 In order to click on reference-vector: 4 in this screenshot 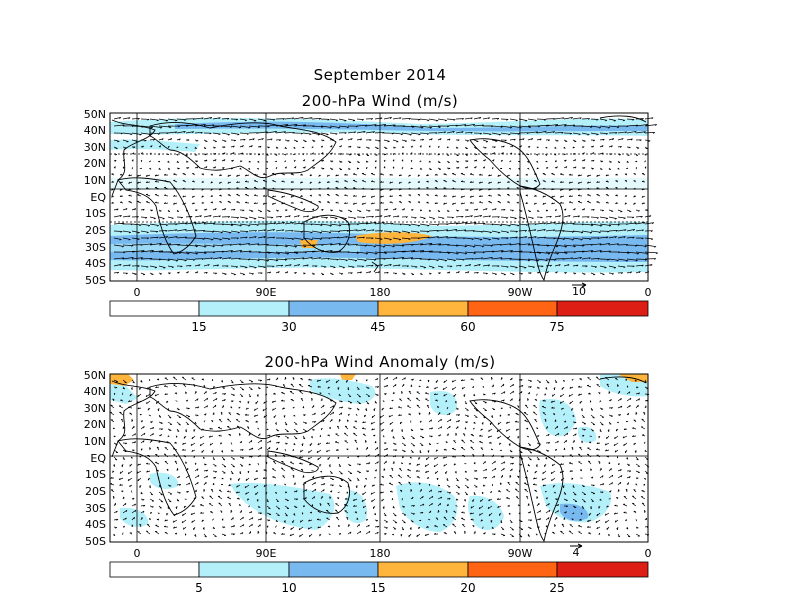, I will do `click(576, 551)`.